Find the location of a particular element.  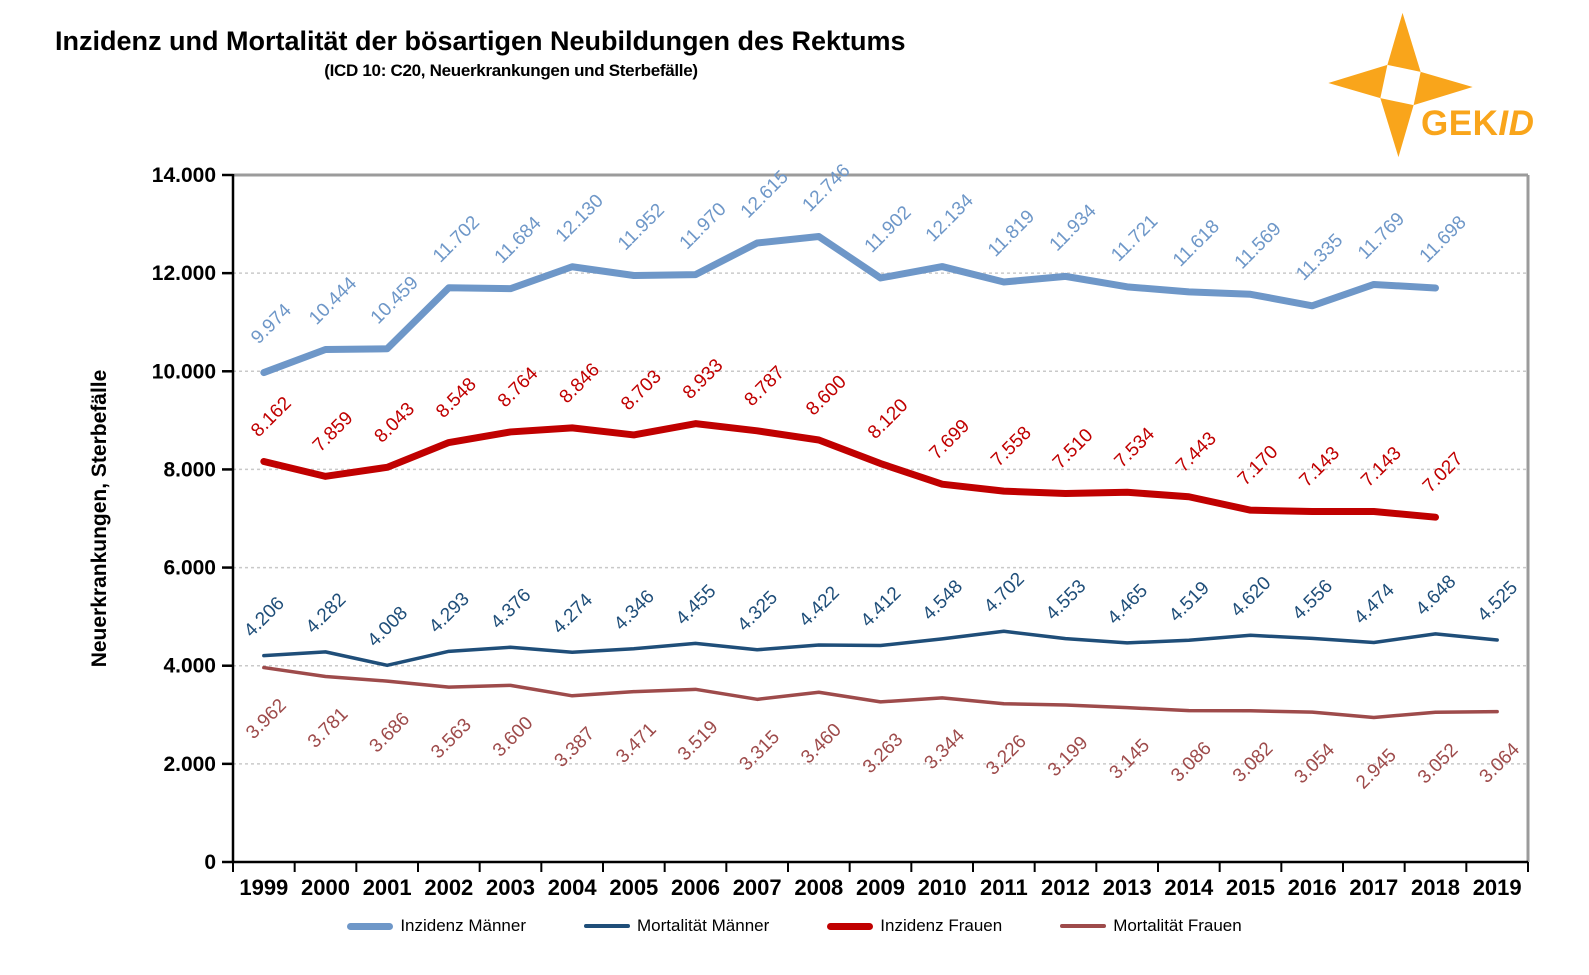

data-label: 4.553 is located at coordinates (1066, 600).